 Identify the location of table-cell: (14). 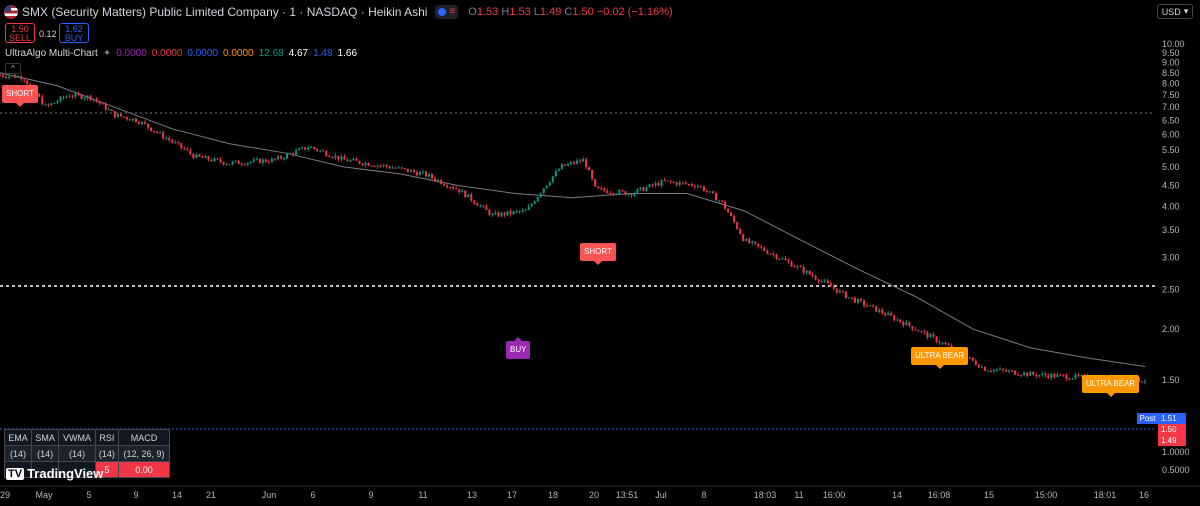
(18, 453).